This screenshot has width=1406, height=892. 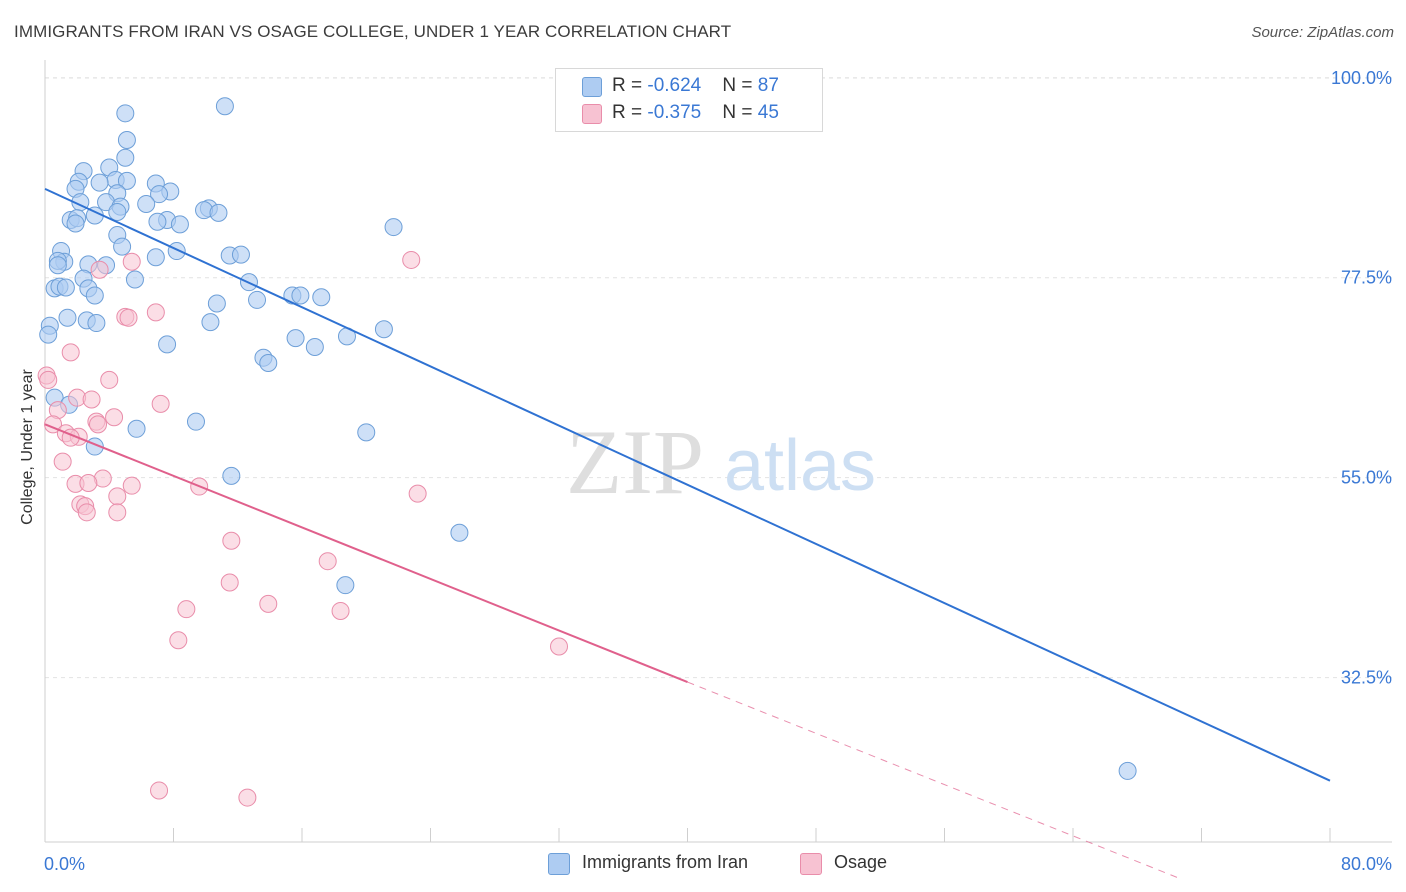 What do you see at coordinates (635, 462) in the screenshot?
I see `watermark-zip: ZIP` at bounding box center [635, 462].